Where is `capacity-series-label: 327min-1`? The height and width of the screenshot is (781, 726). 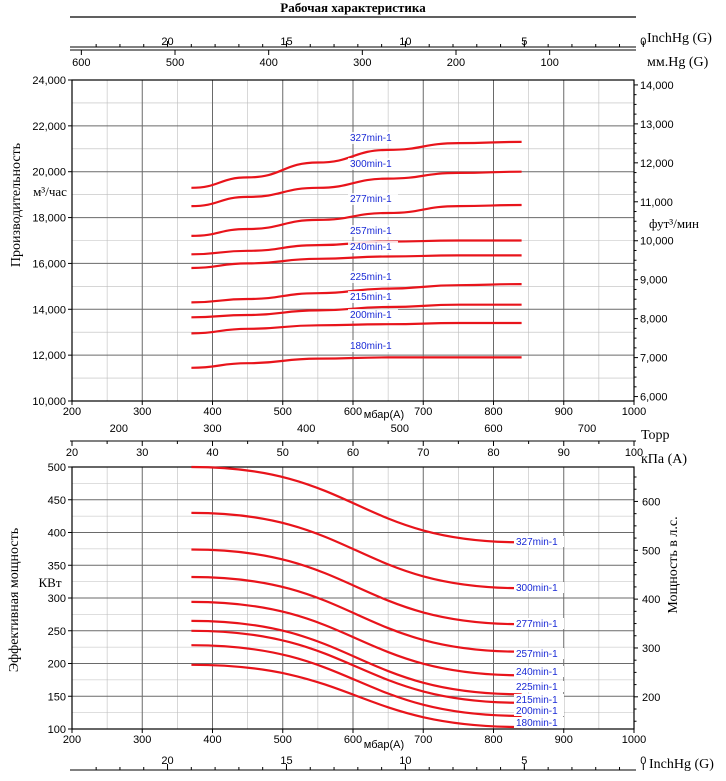
capacity-series-label: 327min-1 is located at coordinates (371, 138).